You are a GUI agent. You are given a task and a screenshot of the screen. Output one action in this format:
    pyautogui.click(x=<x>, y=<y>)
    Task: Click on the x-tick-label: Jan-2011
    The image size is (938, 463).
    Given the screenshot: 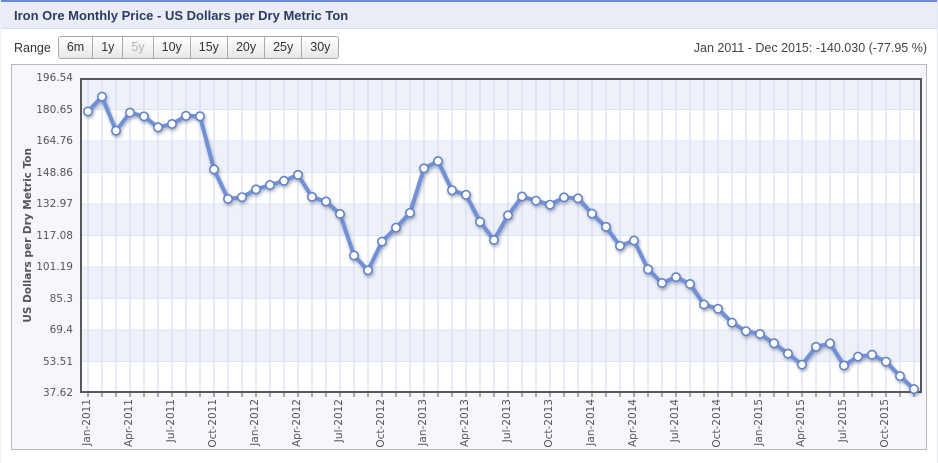 What is the action you would take?
    pyautogui.click(x=87, y=422)
    